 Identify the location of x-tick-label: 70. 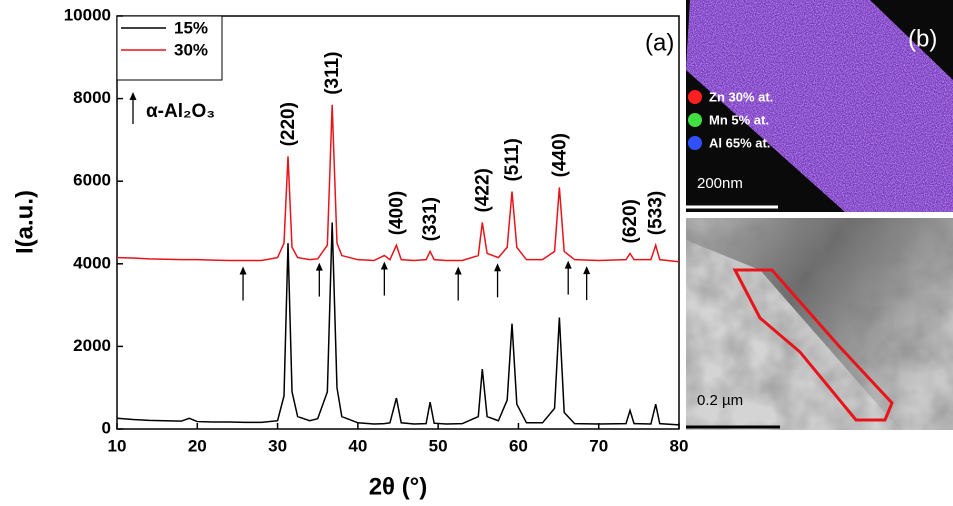
(598, 445).